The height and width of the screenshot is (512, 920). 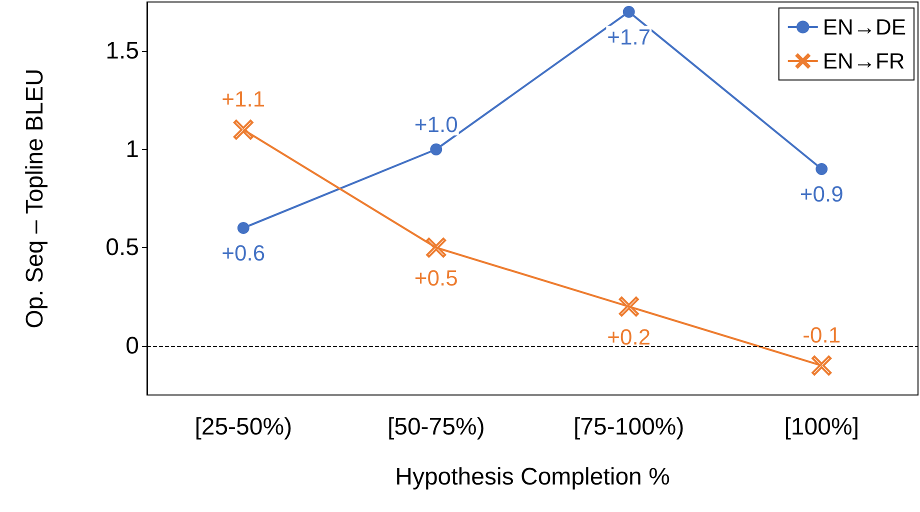 I want to click on x-tick-label: [25-50%), so click(x=243, y=427).